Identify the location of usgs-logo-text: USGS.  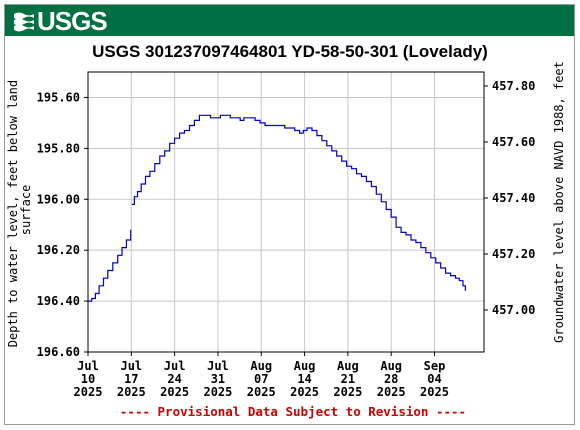
(72, 21).